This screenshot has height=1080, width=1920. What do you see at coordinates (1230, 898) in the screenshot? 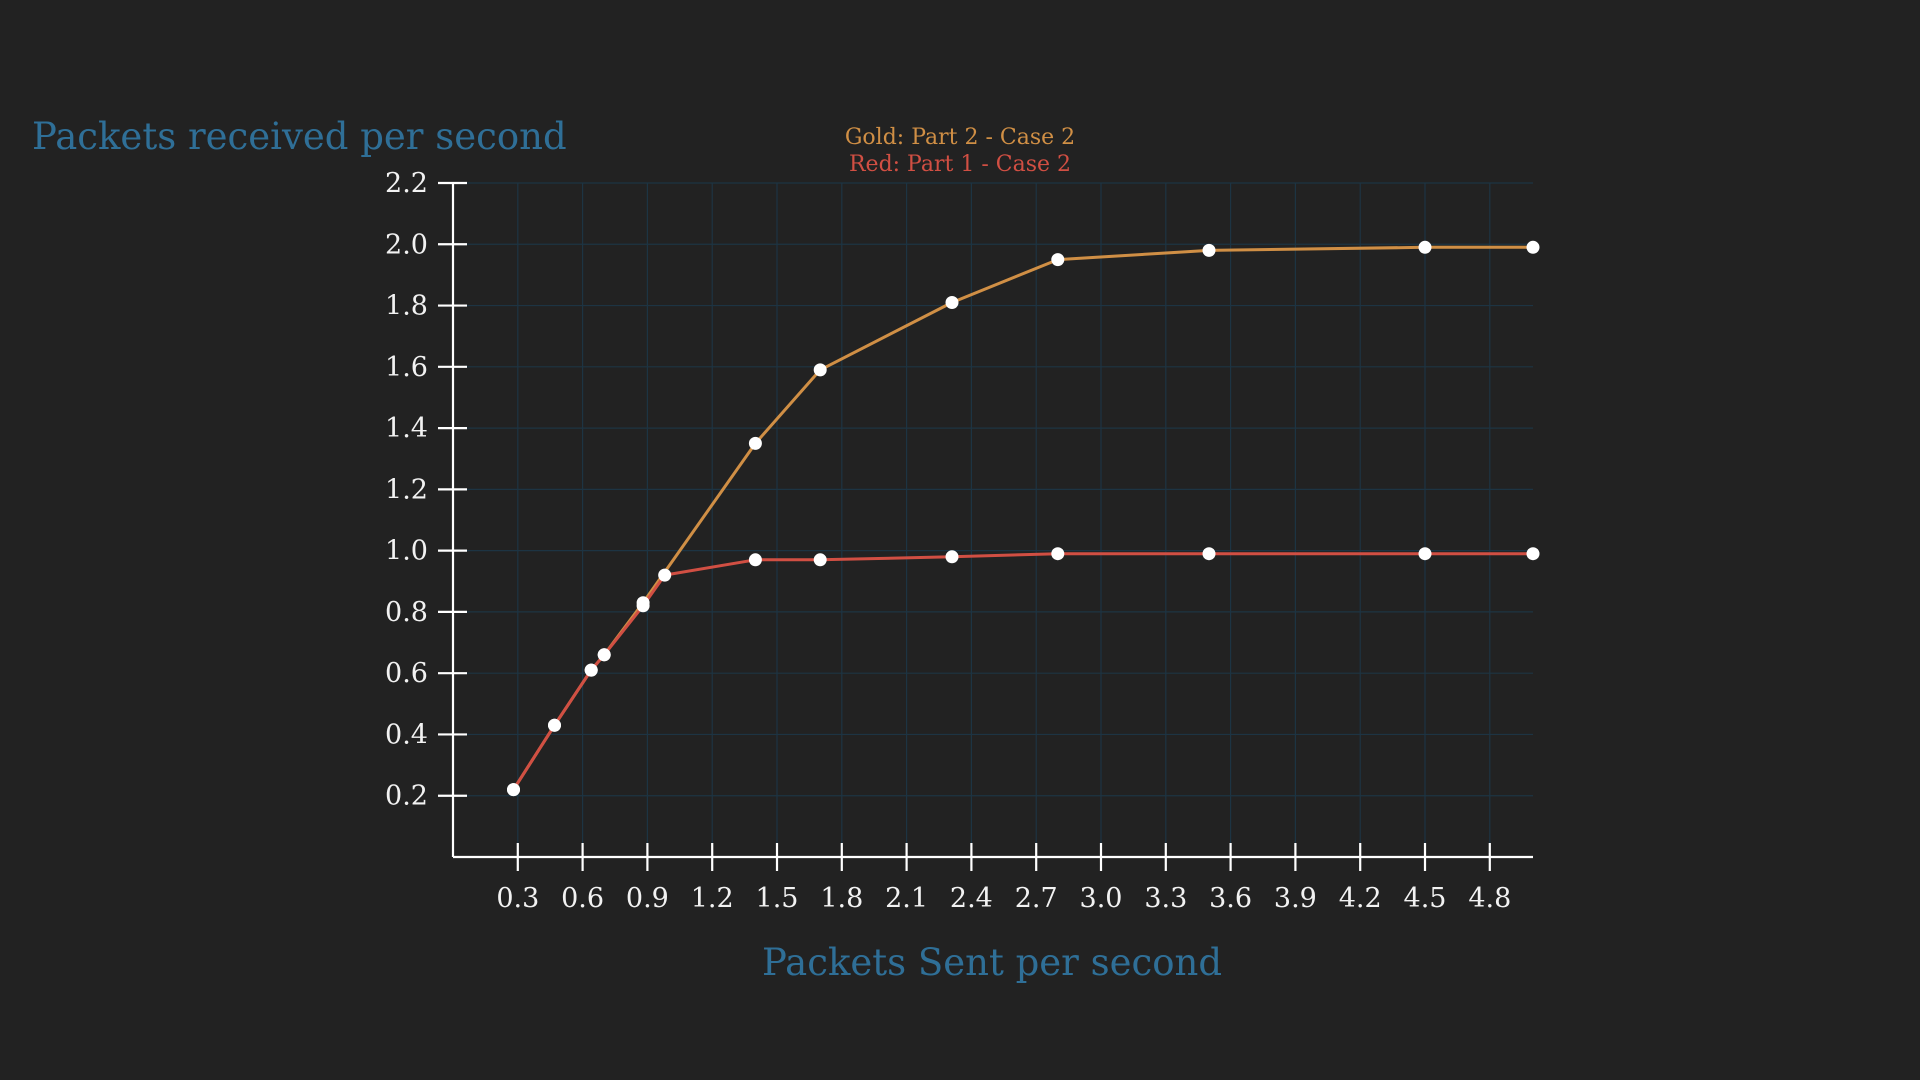
I see `x-tick-label: 3.6` at bounding box center [1230, 898].